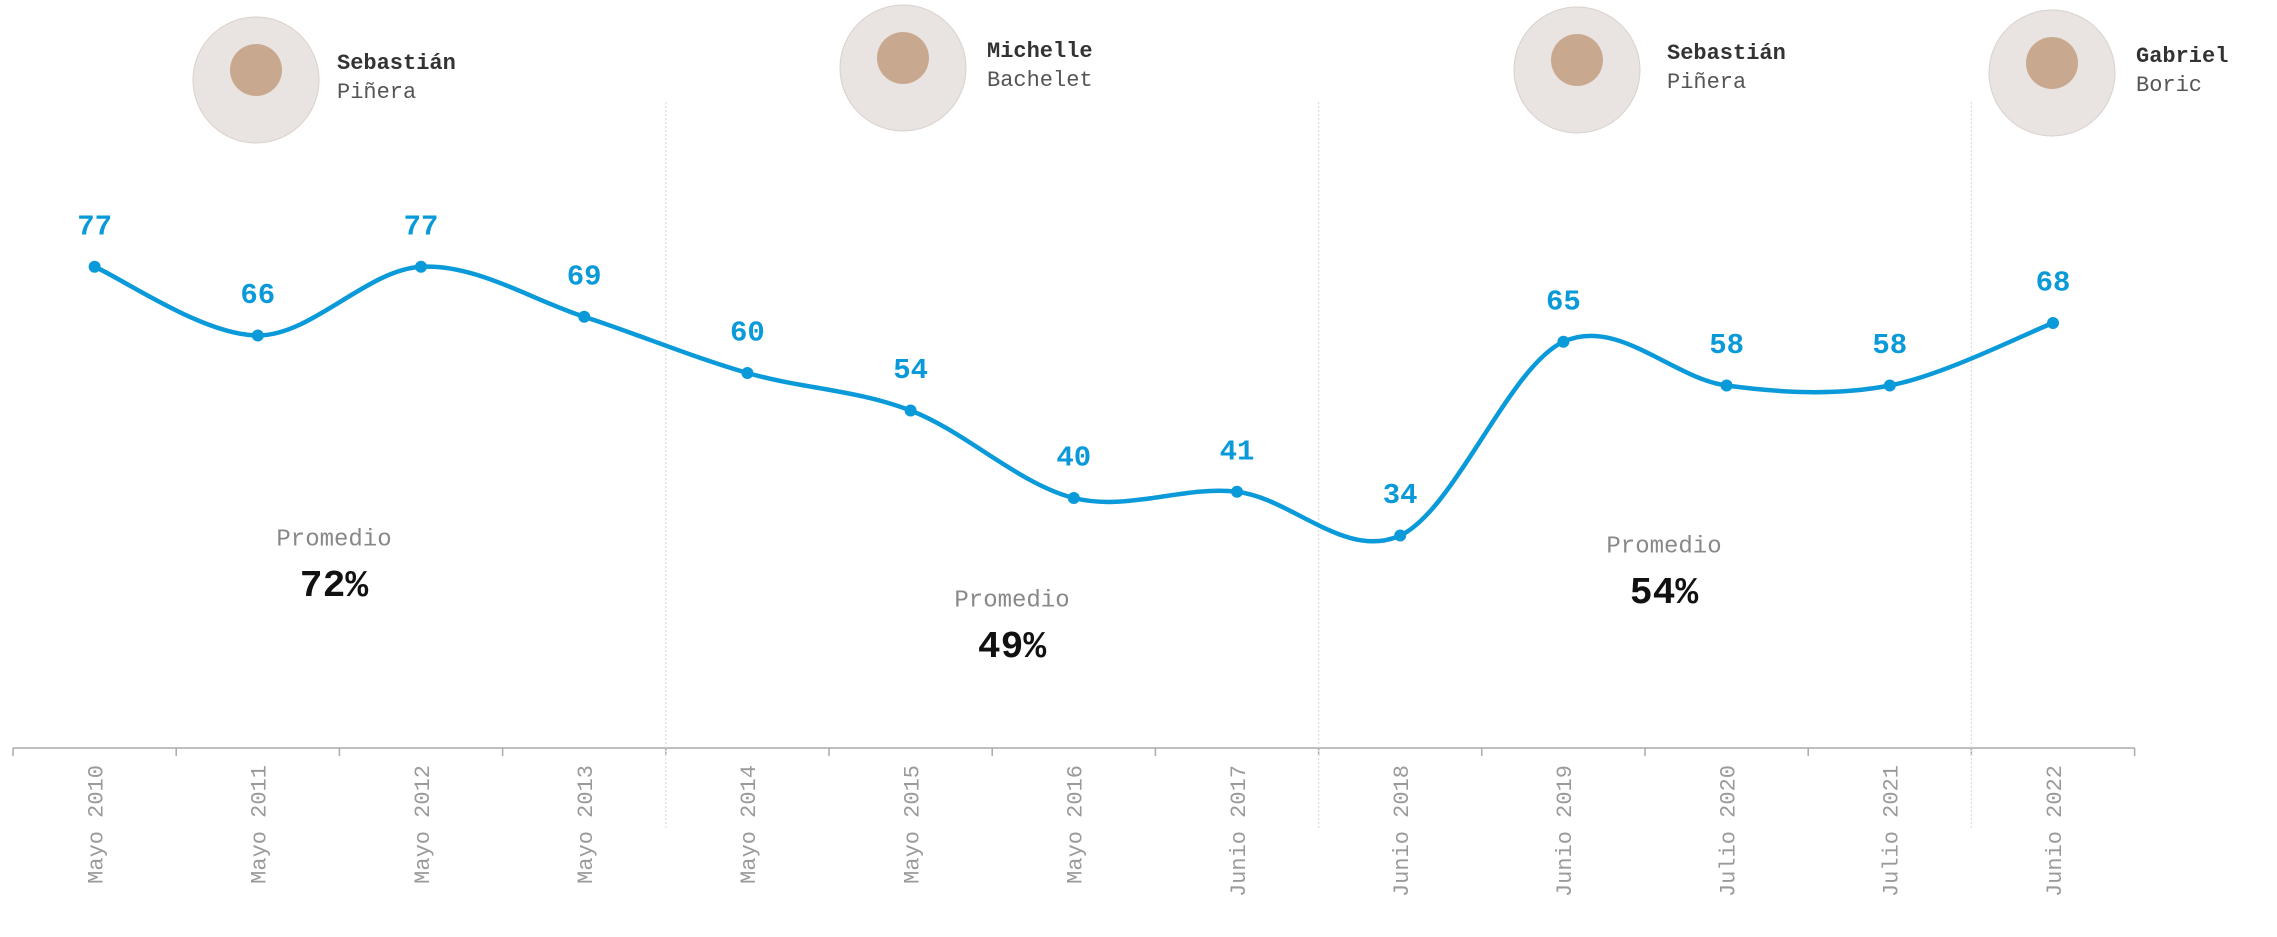 The image size is (2277, 937). What do you see at coordinates (423, 824) in the screenshot?
I see `x-tick-label: Mayo 2012` at bounding box center [423, 824].